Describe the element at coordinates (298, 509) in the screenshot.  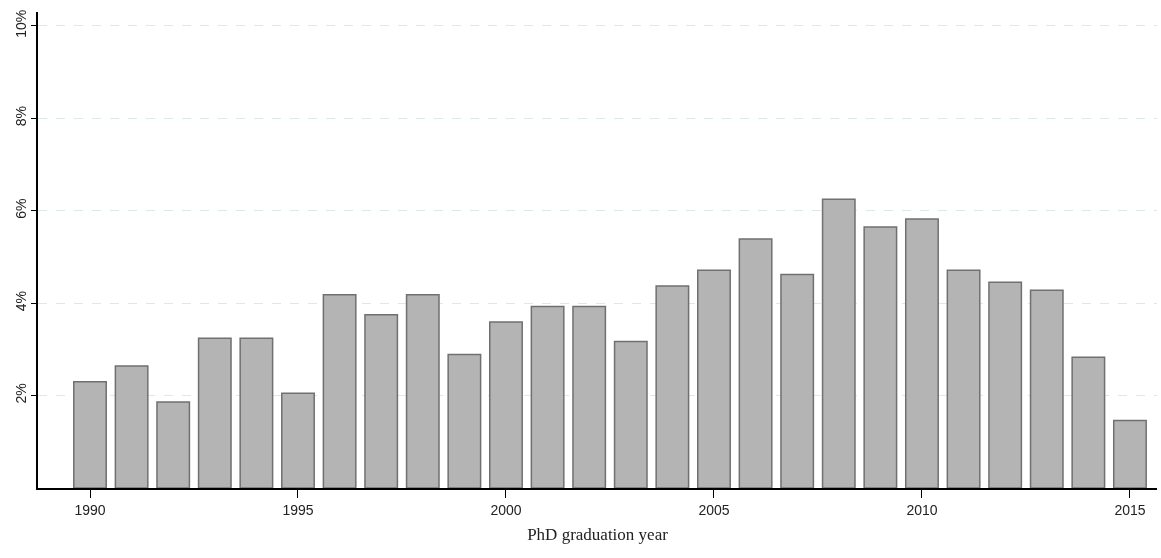
I see `x-tick-label: 1995` at that location.